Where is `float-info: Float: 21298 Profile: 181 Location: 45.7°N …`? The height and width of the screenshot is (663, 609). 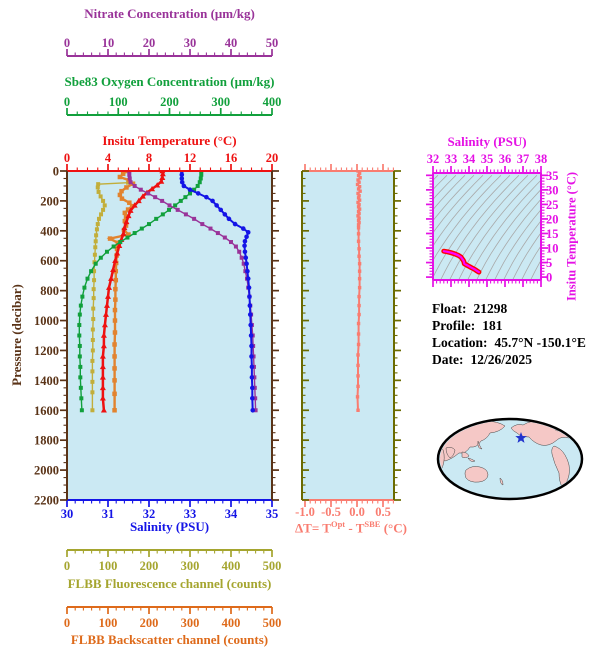
float-info: Float: 21298 Profile: 181 Location: 45.7°N … is located at coordinates (509, 334).